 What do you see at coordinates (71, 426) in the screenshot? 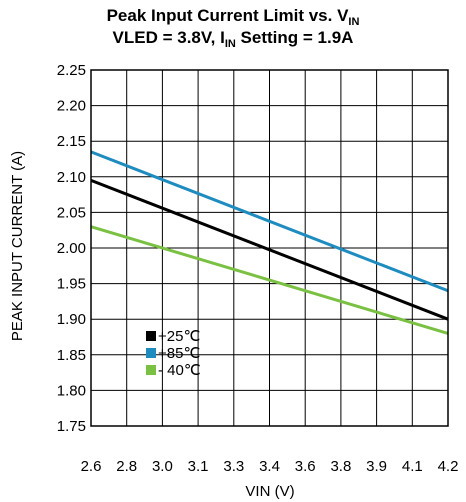
I see `y-tick-label: 1.75` at bounding box center [71, 426].